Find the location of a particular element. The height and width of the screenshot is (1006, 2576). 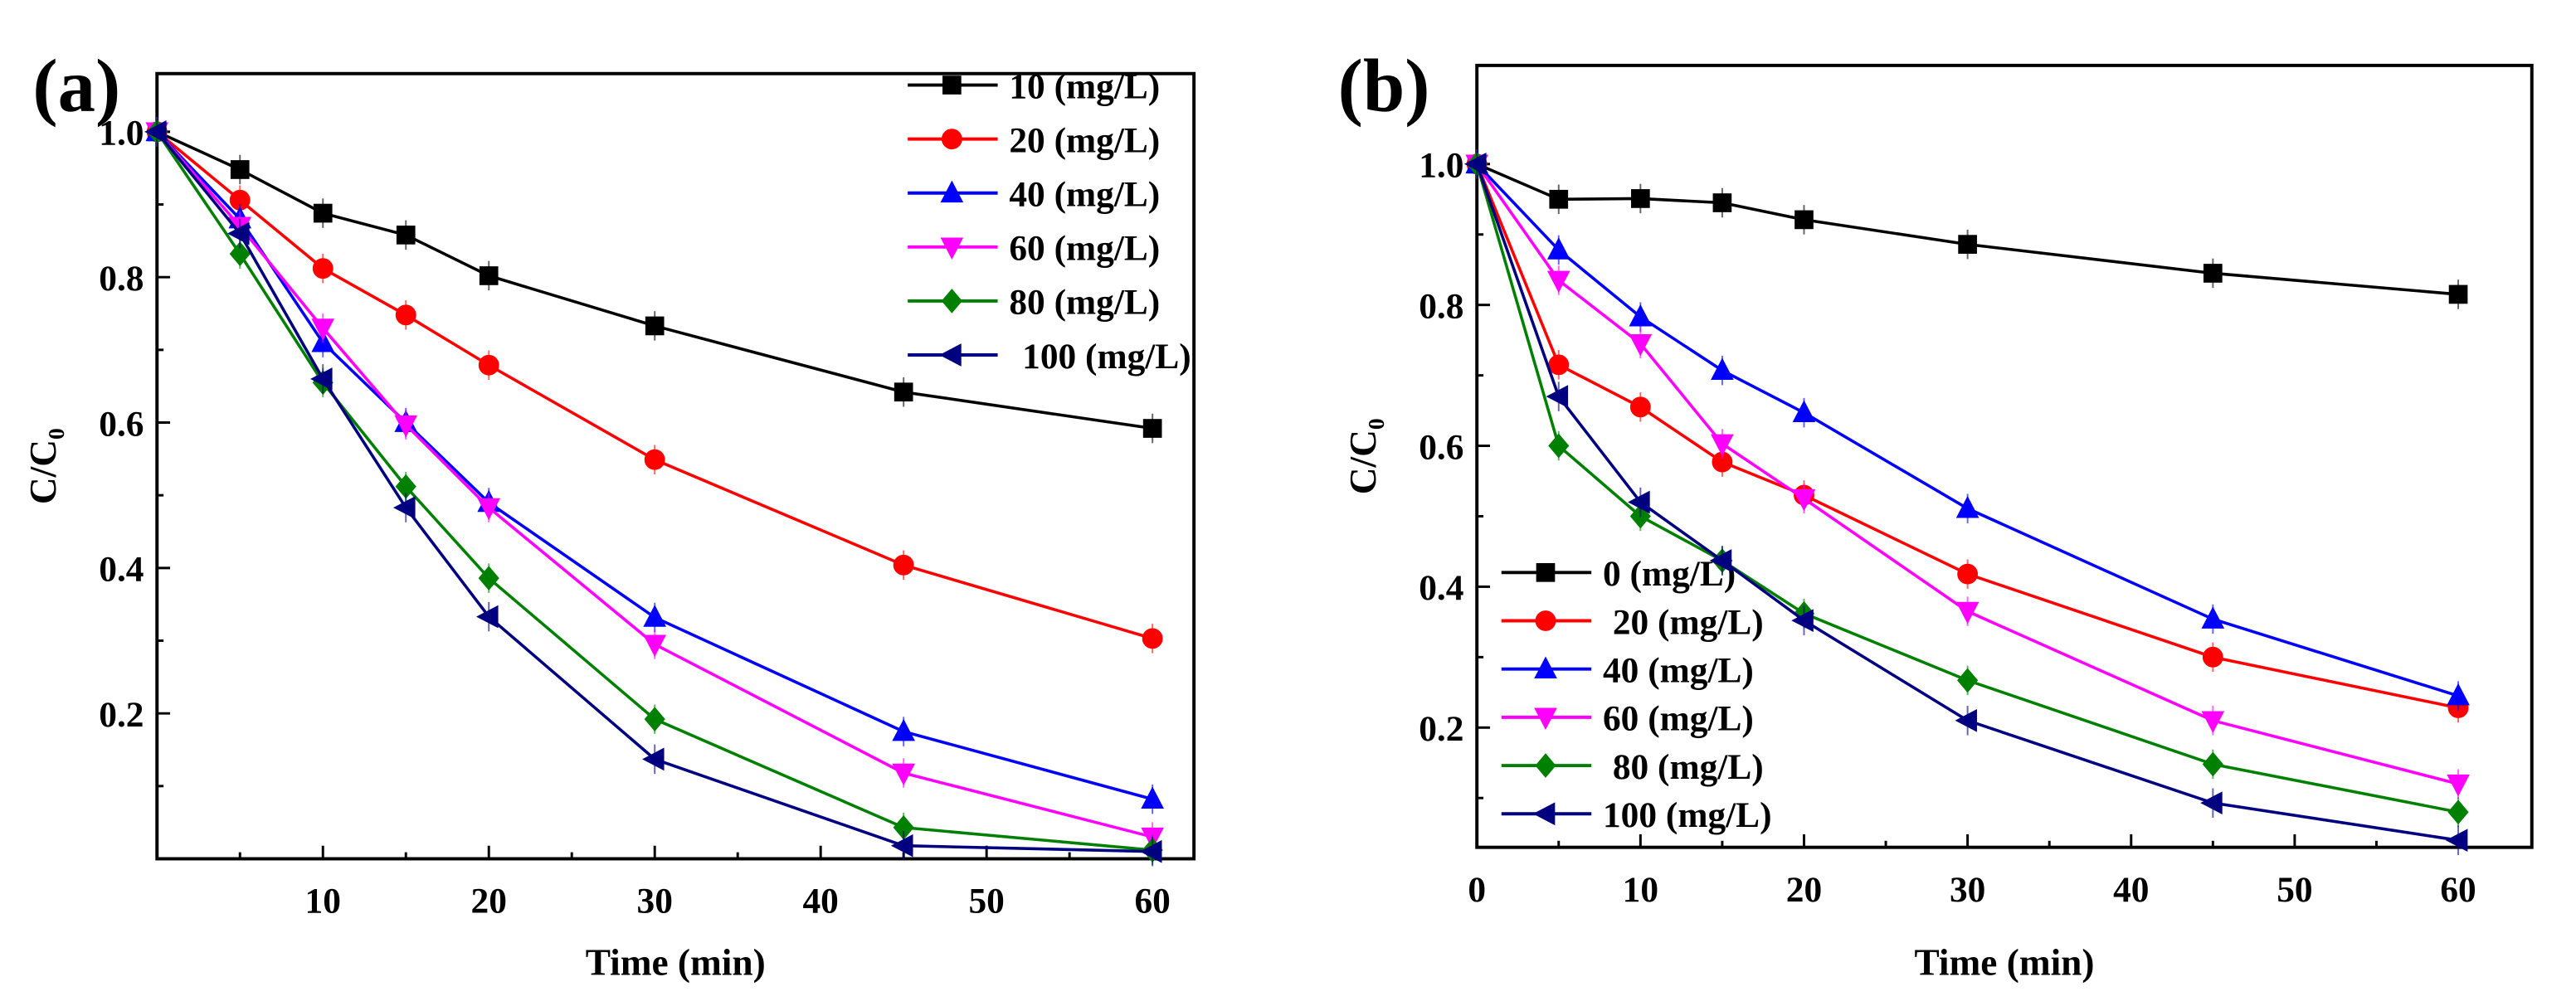

y-axis-label-subscript: 0 is located at coordinates (56, 434).